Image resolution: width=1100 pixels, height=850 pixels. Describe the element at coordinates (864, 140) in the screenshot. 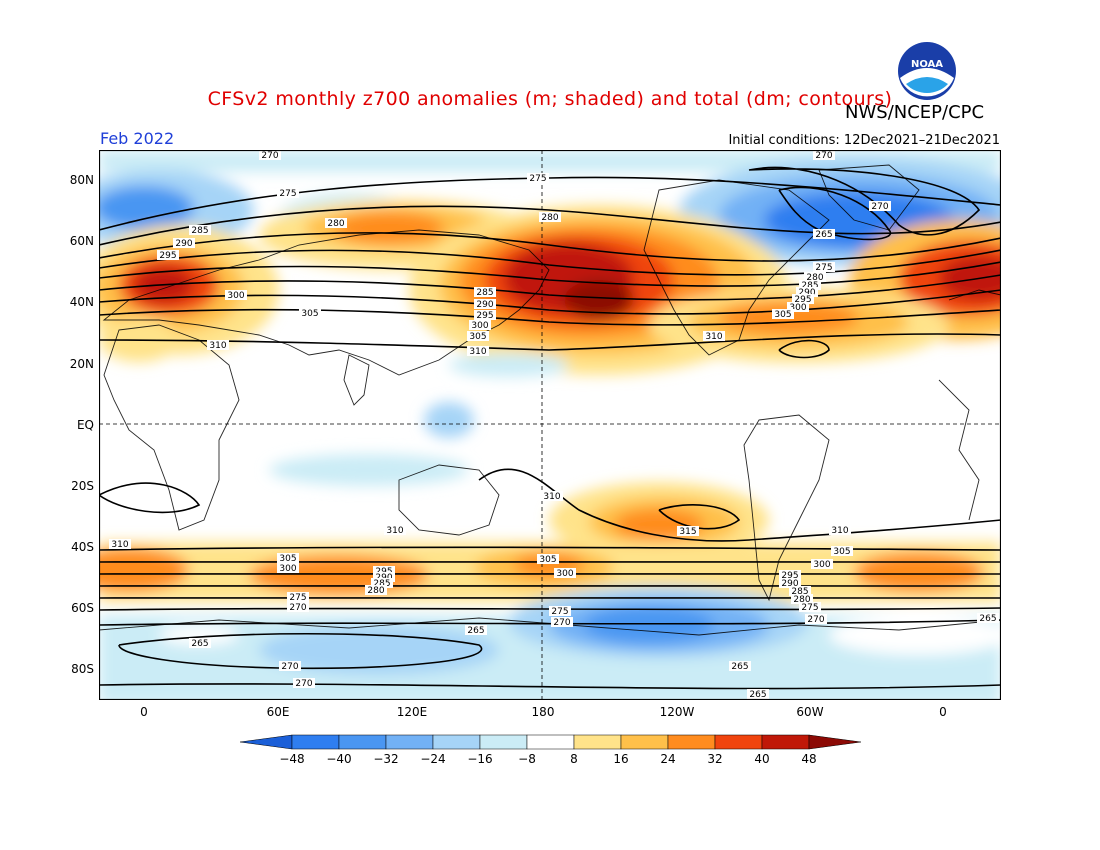

I see `initial-conditions-label: Initial conditions: 12Dec2021–21Dec2021` at that location.